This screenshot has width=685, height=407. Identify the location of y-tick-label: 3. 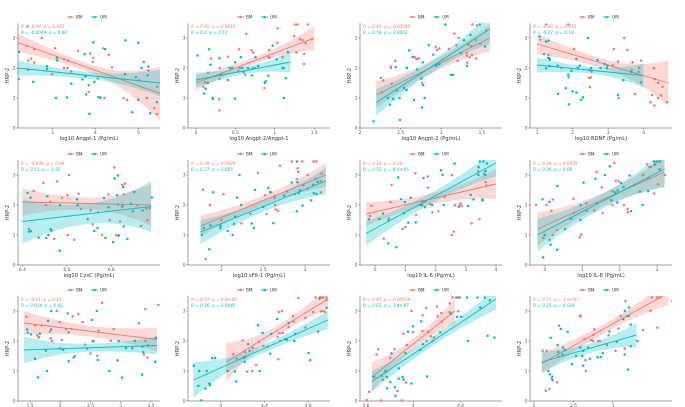
(184, 176).